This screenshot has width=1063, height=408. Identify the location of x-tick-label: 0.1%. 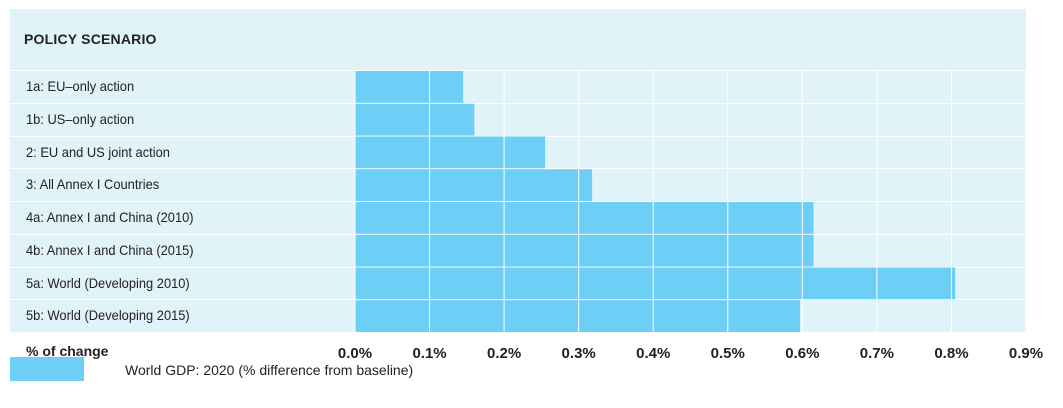
(429, 353).